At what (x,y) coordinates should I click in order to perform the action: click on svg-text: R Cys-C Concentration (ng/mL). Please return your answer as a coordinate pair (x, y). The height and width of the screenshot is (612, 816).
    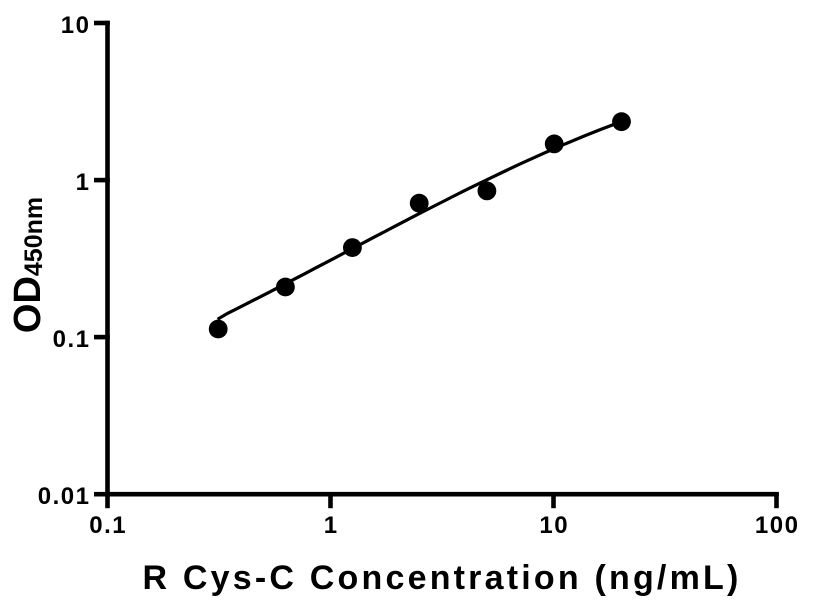
    Looking at the image, I should click on (441, 578).